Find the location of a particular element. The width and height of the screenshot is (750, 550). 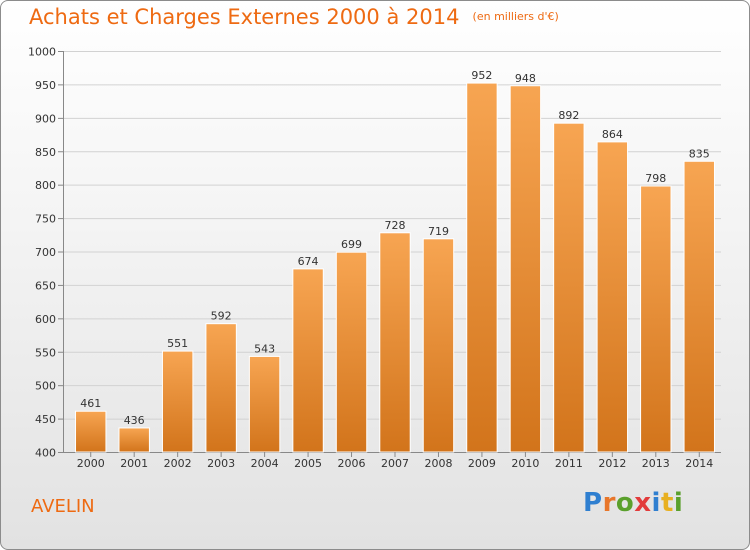

logo-letter: o is located at coordinates (625, 503).